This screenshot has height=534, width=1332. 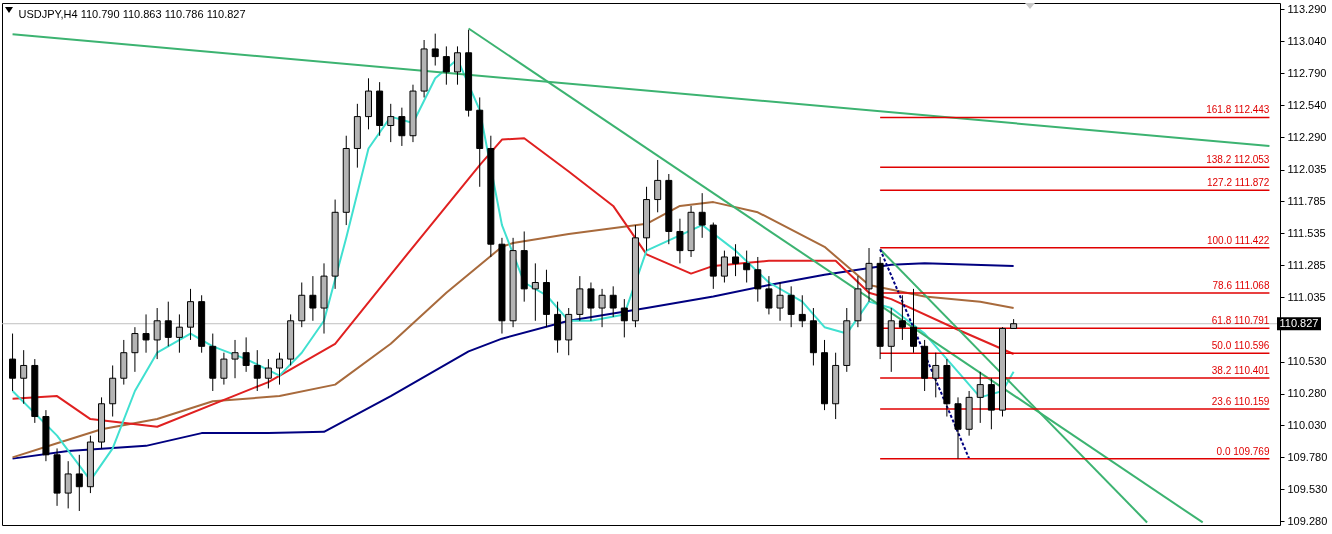 What do you see at coordinates (1306, 264) in the screenshot?
I see `y-tick-label: 111.285` at bounding box center [1306, 264].